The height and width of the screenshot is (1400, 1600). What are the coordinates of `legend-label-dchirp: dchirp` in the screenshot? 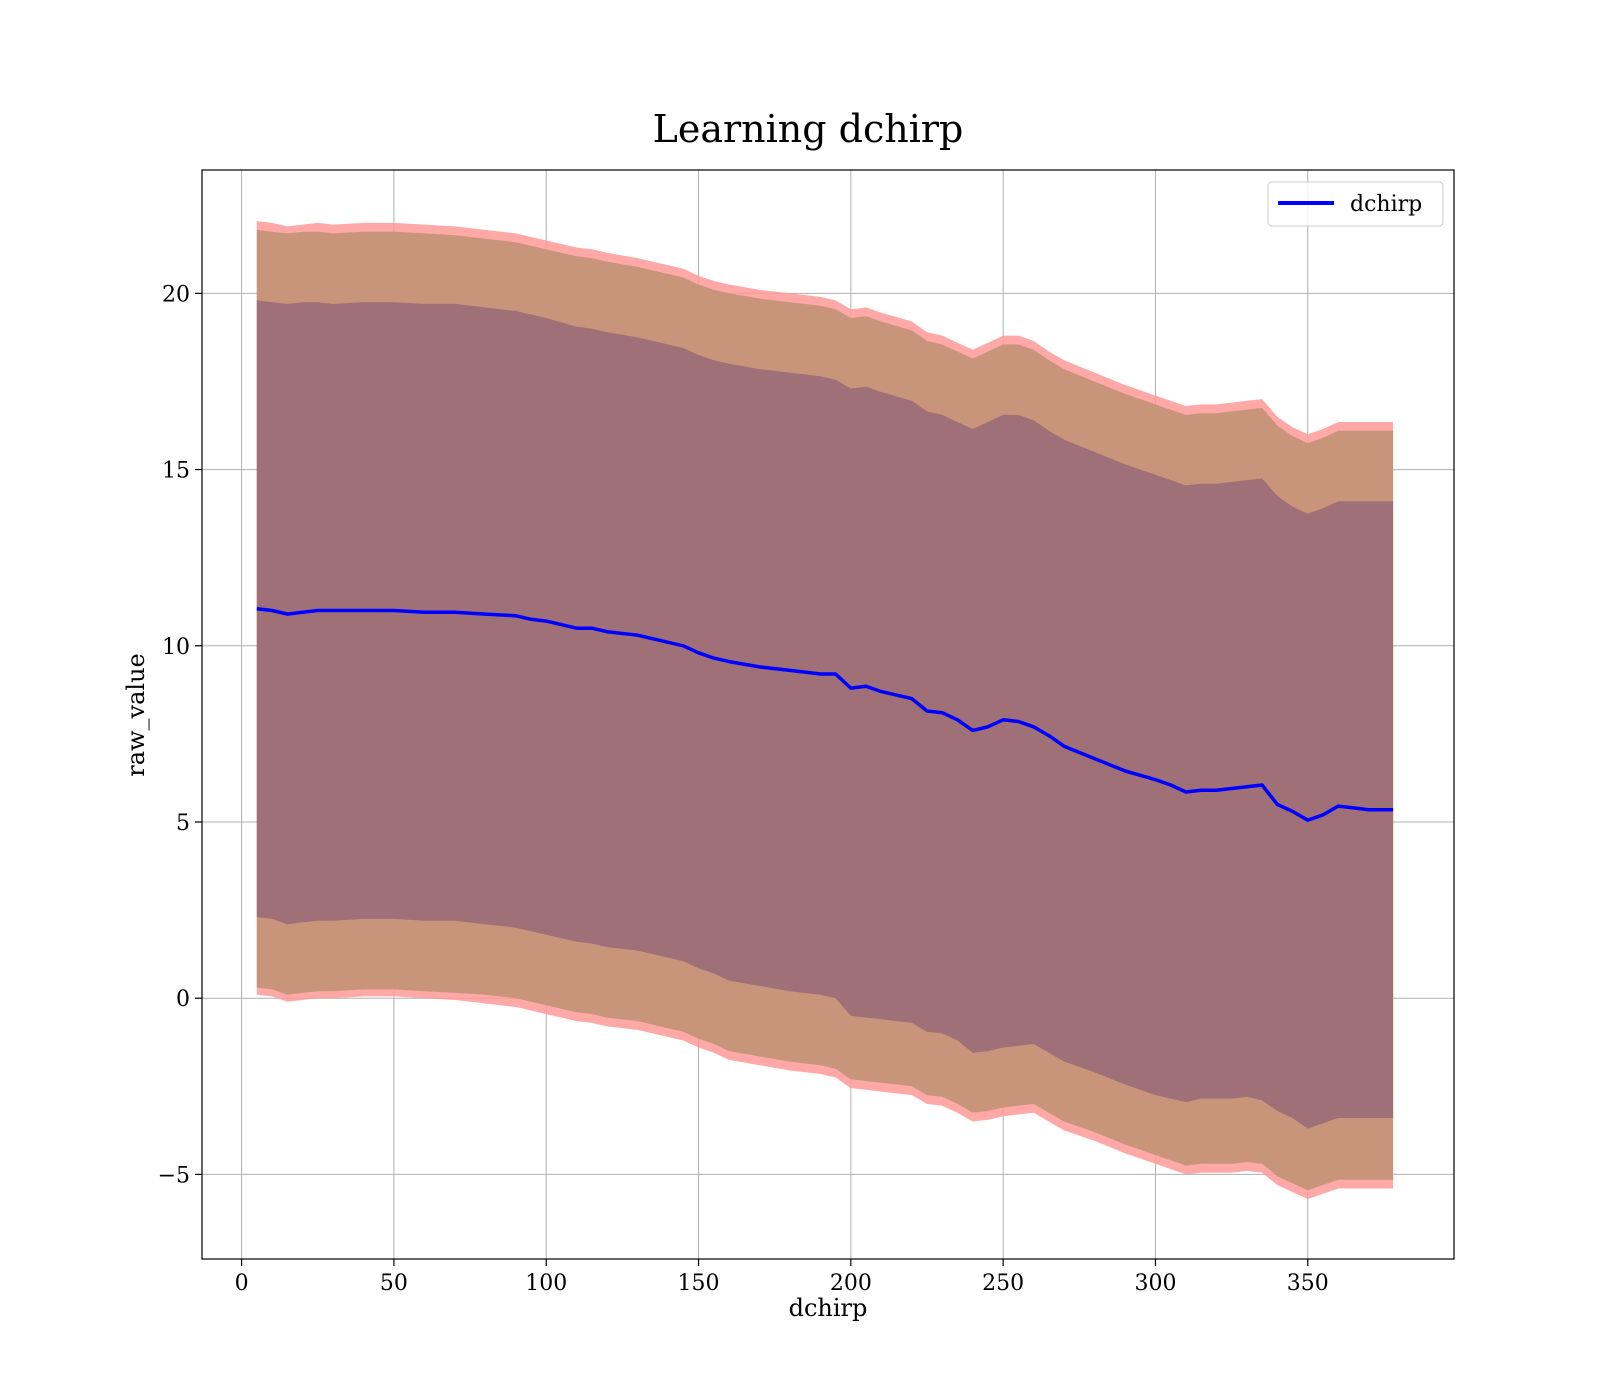 It's located at (1386, 204).